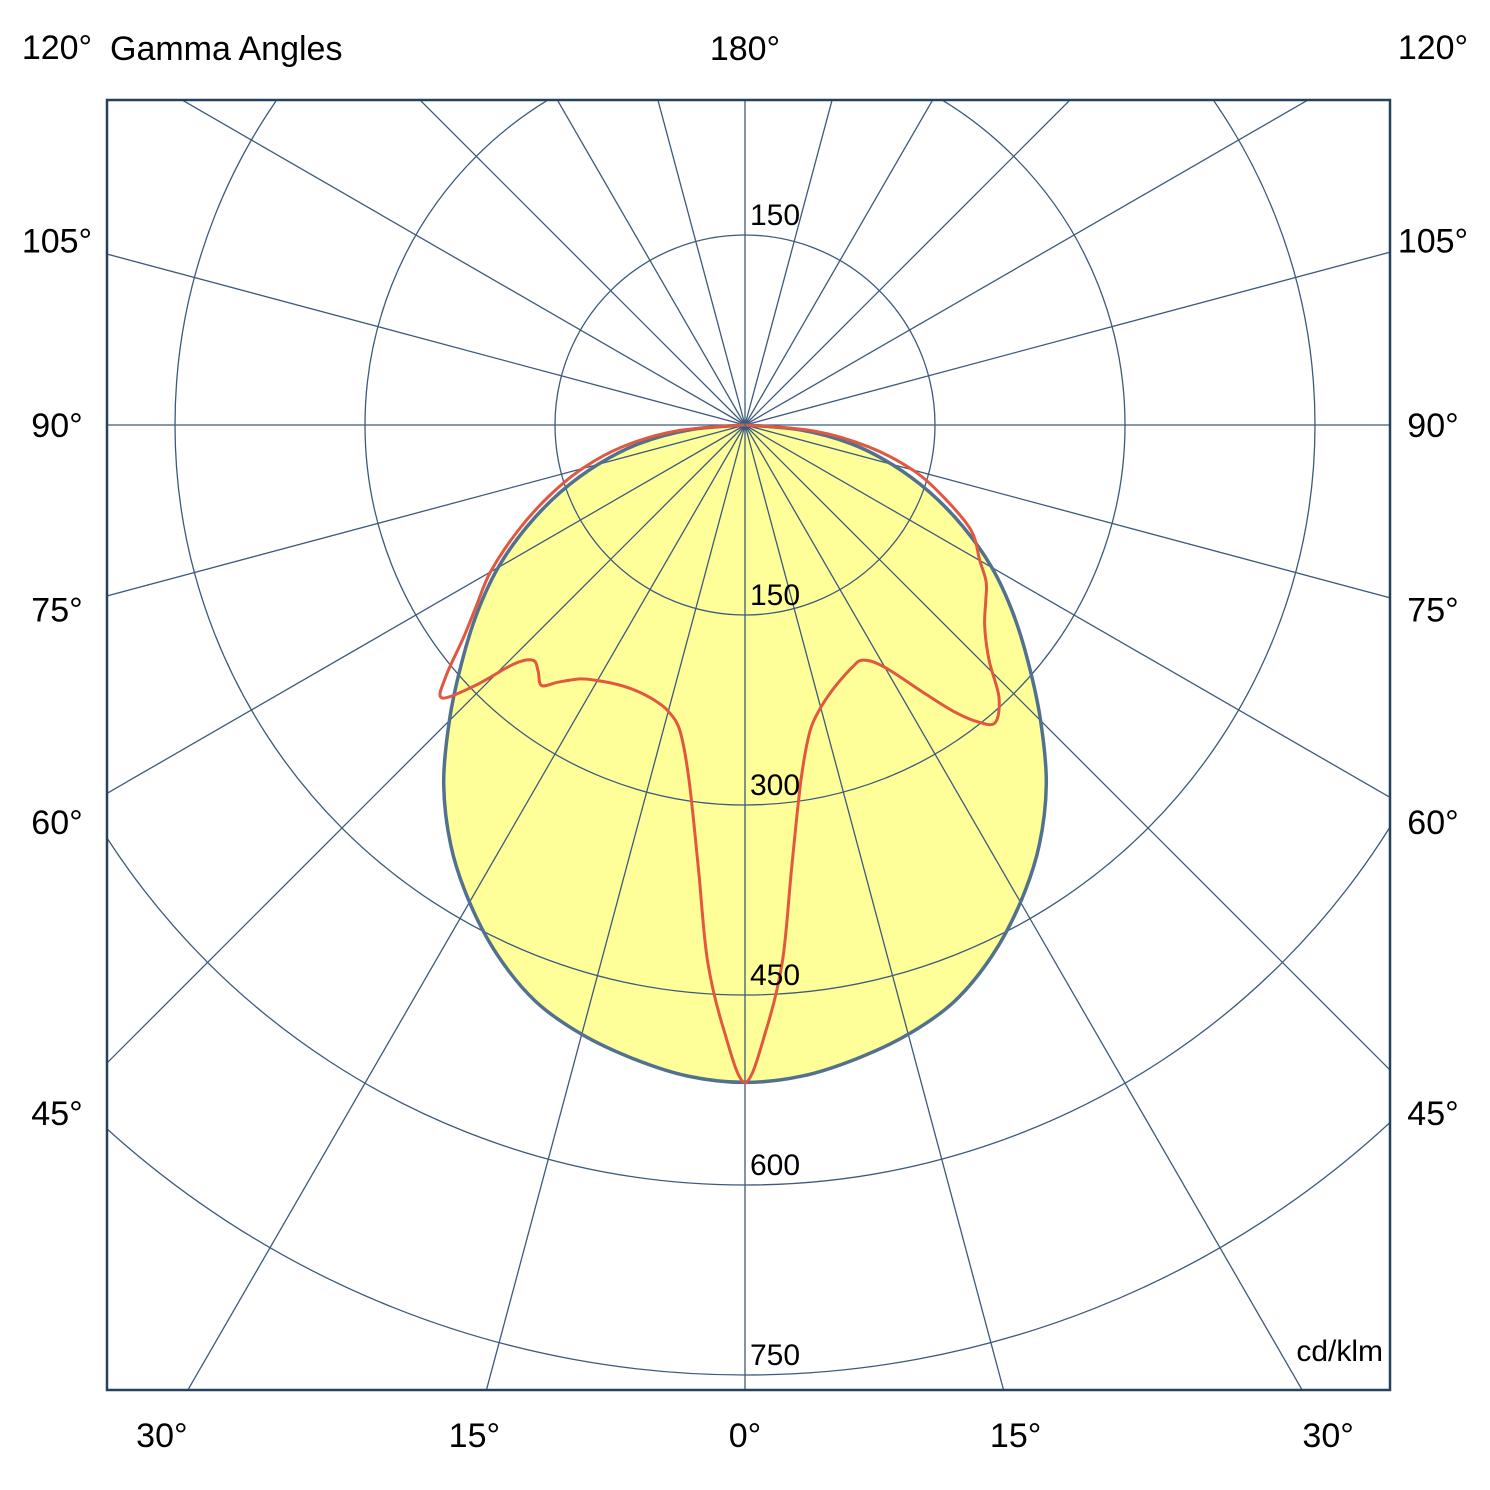  I want to click on side-angle-label-right: 120°, so click(1433, 48).